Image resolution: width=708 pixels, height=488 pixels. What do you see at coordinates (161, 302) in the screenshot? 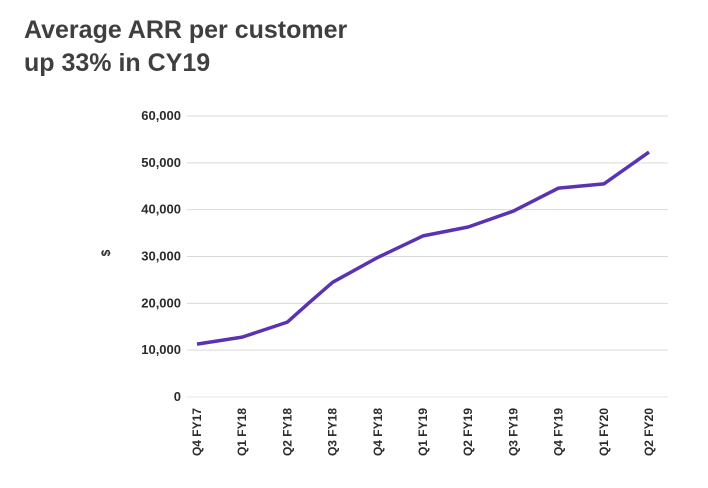
I see `y-tick-label: 20,000` at bounding box center [161, 302].